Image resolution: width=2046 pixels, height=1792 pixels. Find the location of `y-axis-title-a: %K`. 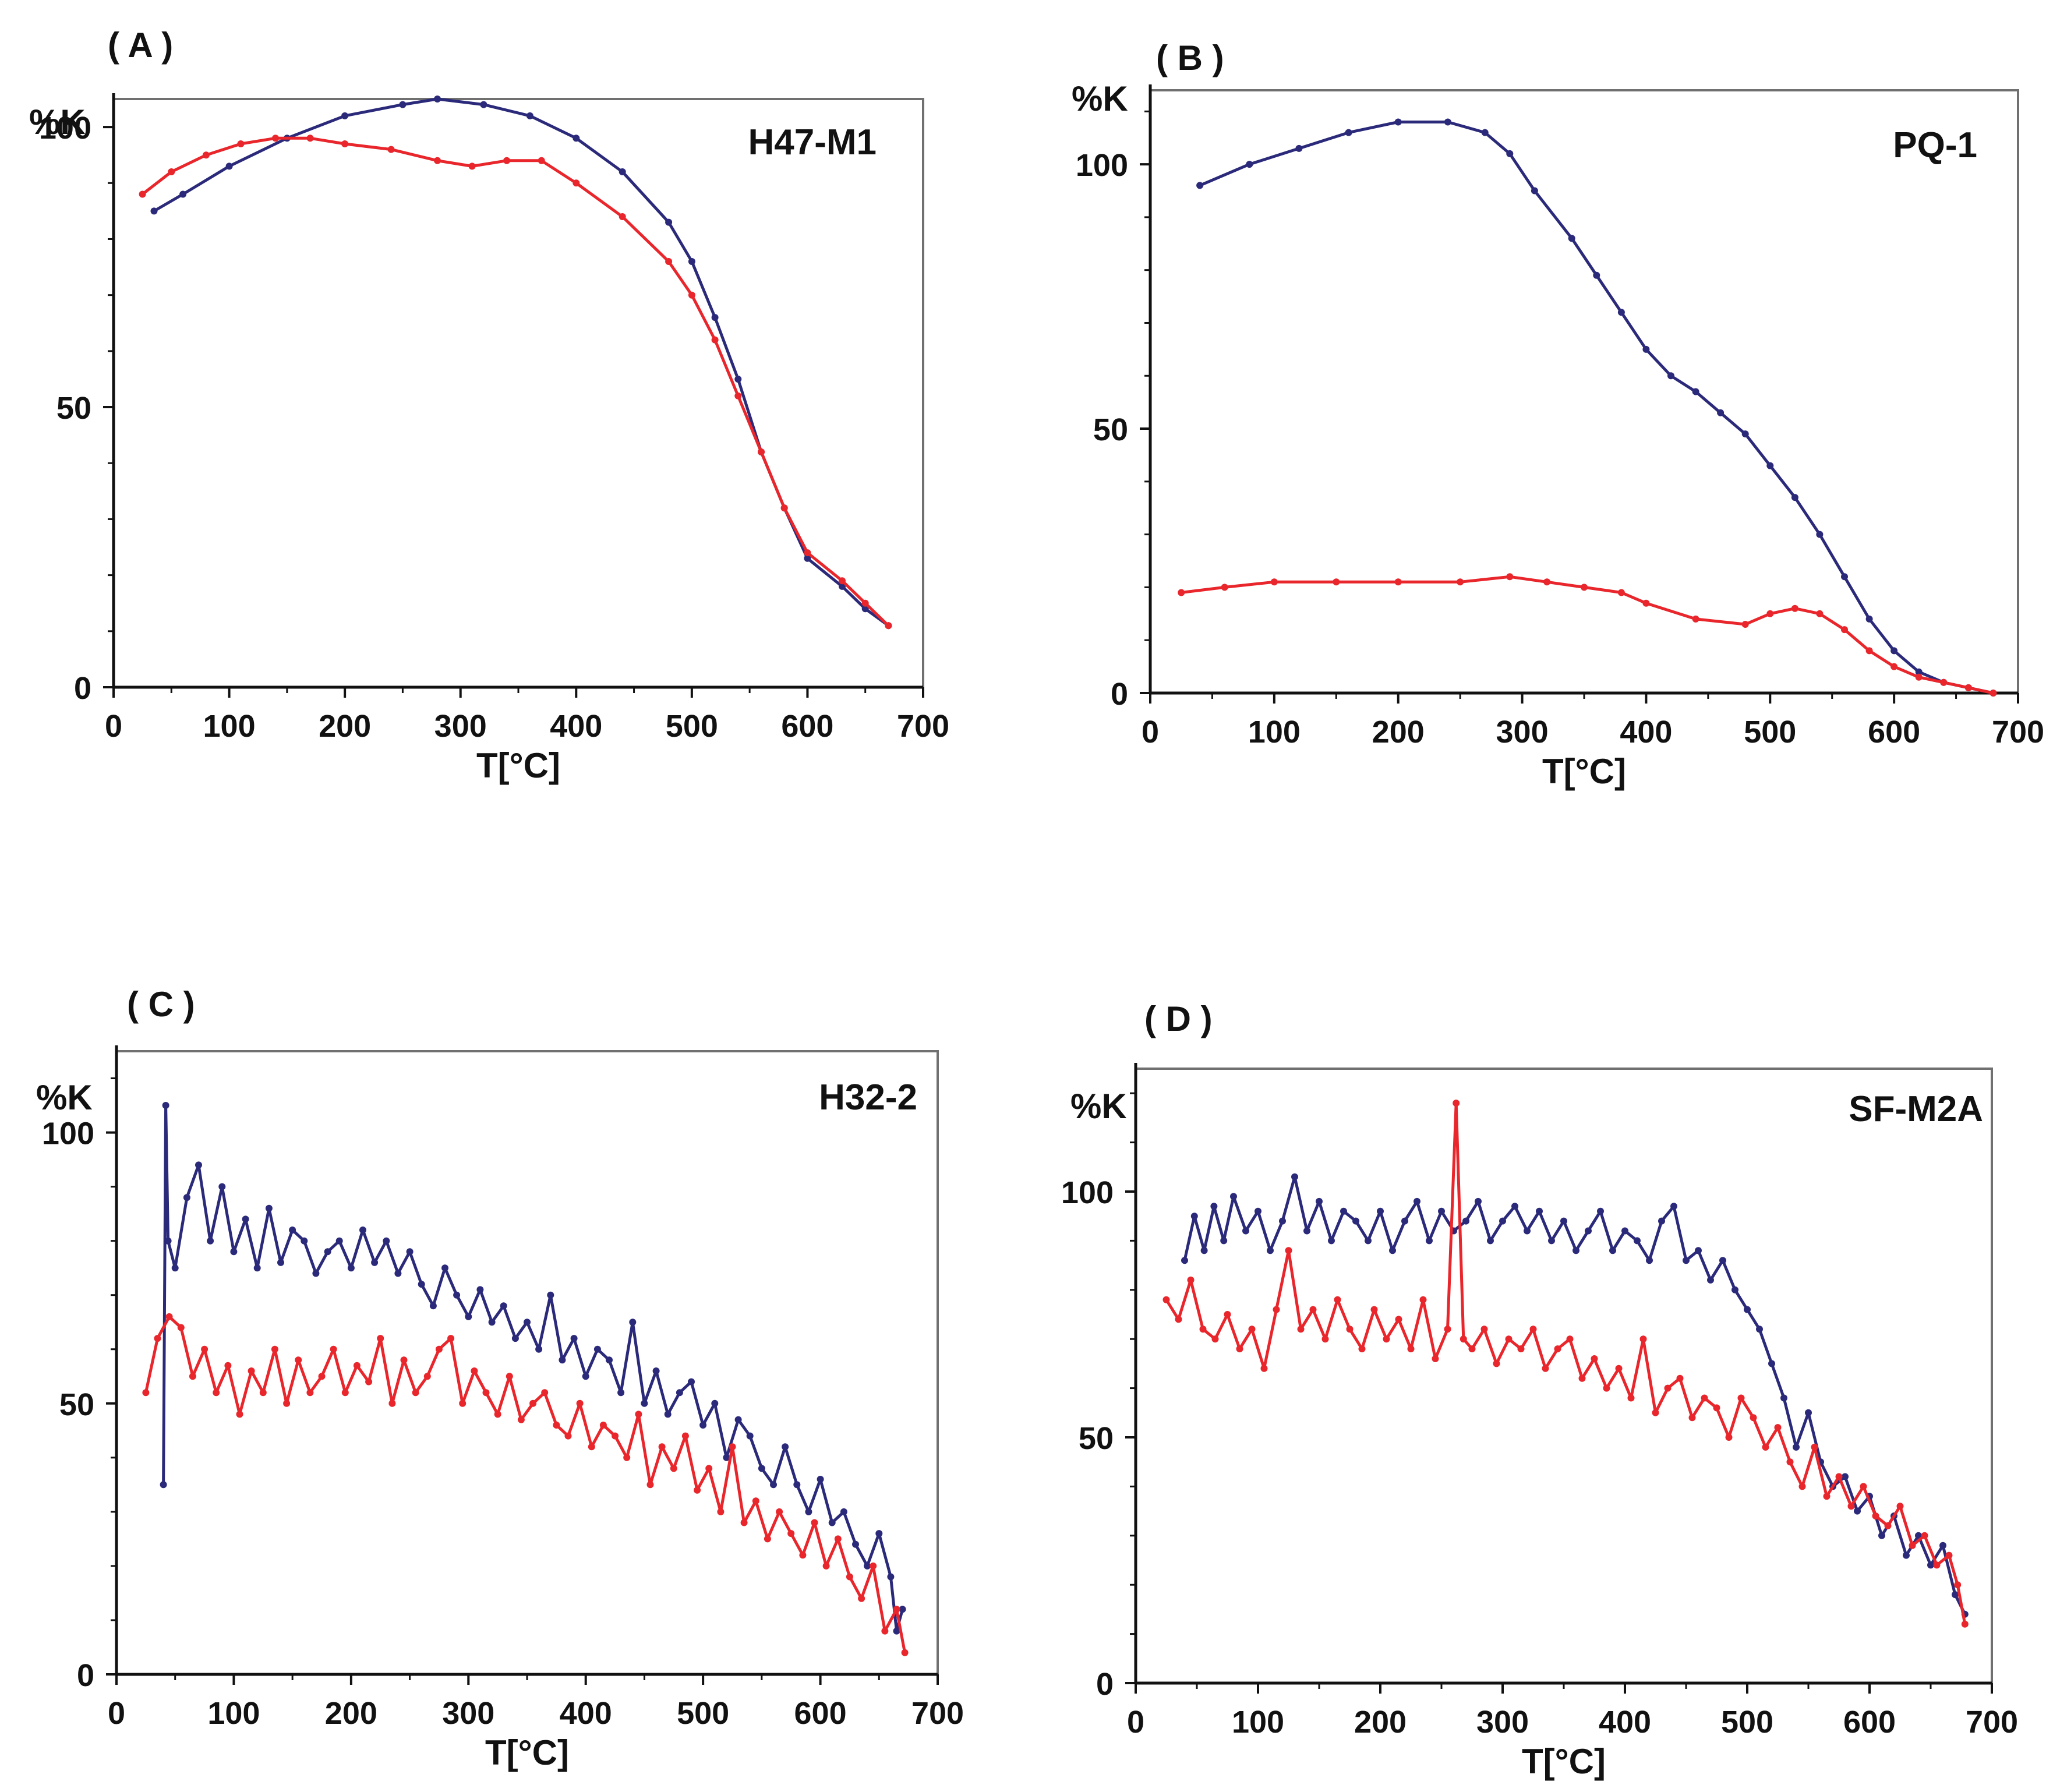

y-axis-title-a: %K is located at coordinates (57, 122).